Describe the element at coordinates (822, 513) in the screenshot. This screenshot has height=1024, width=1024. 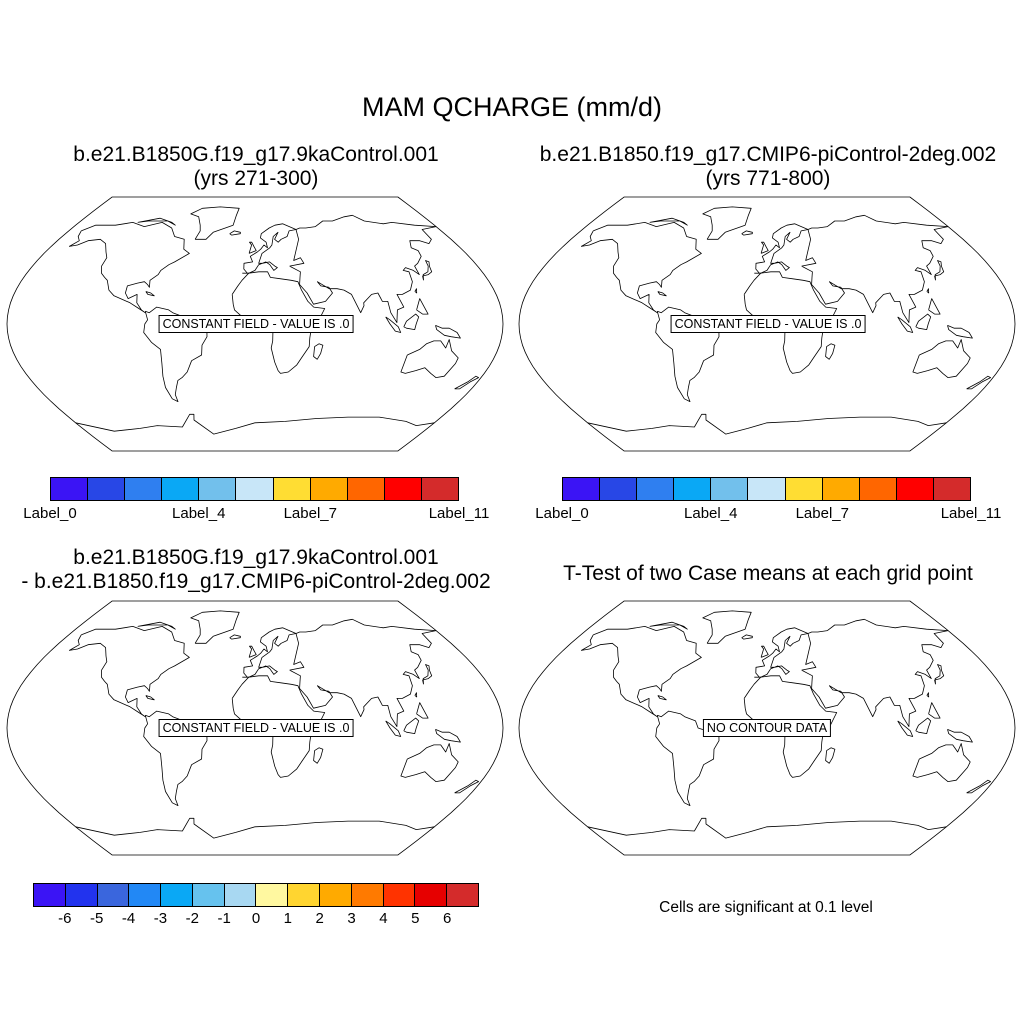
I see `colorbar-label: Label_7` at that location.